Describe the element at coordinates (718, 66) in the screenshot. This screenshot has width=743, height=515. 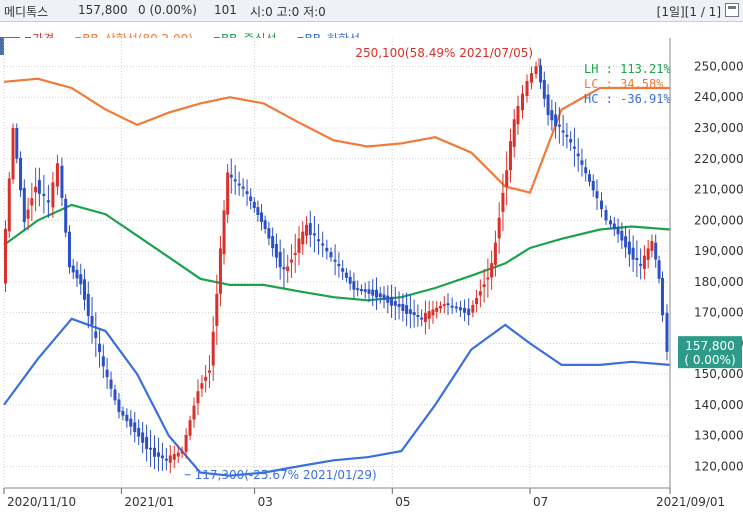
I see `y-tick-label: 250,000` at that location.